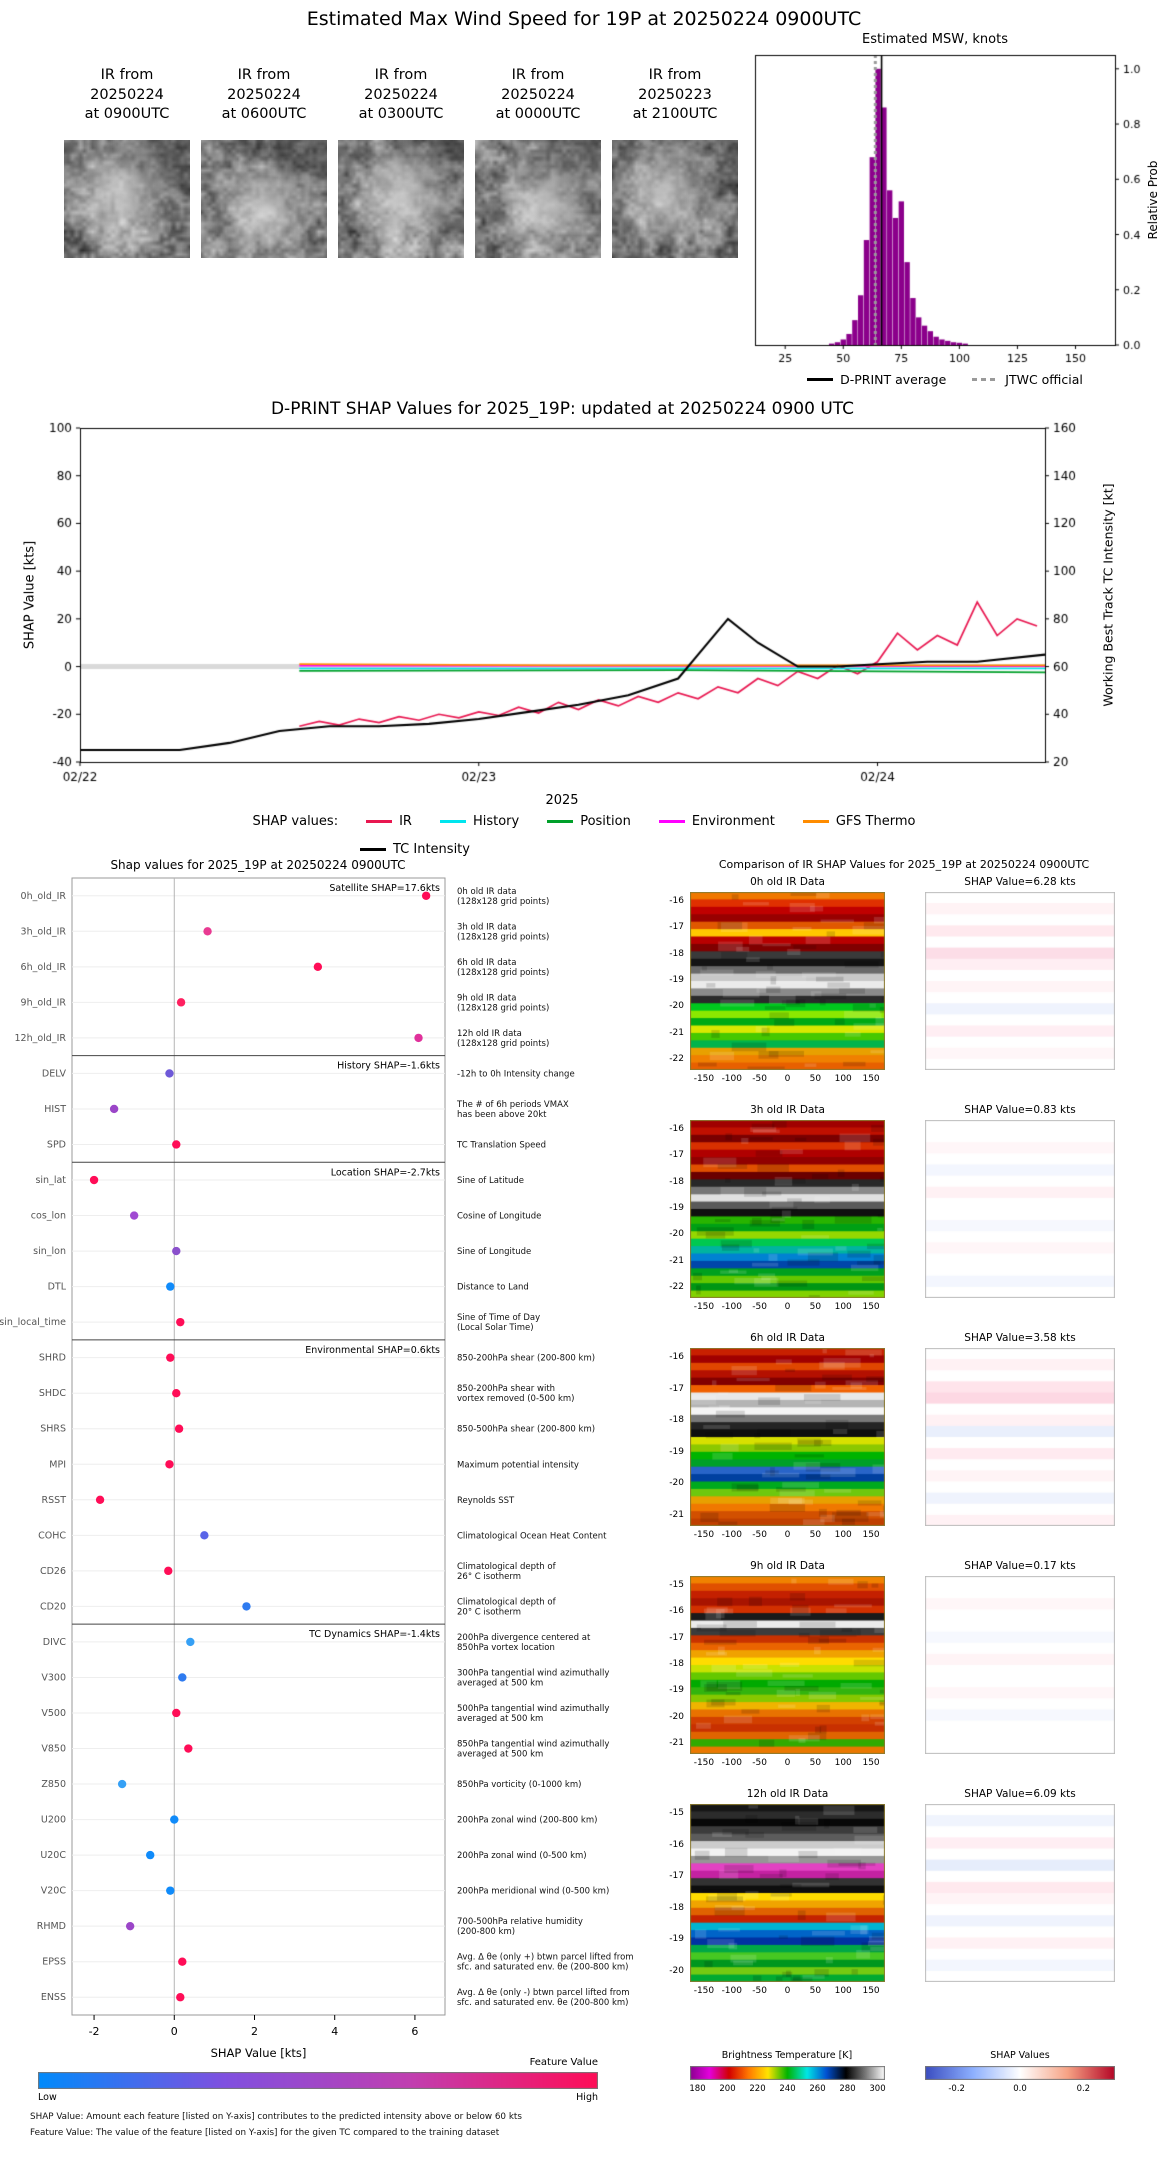 This screenshot has height=2158, width=1168. Describe the element at coordinates (1020, 2073) in the screenshot. I see `shap-values-colorbar` at that location.